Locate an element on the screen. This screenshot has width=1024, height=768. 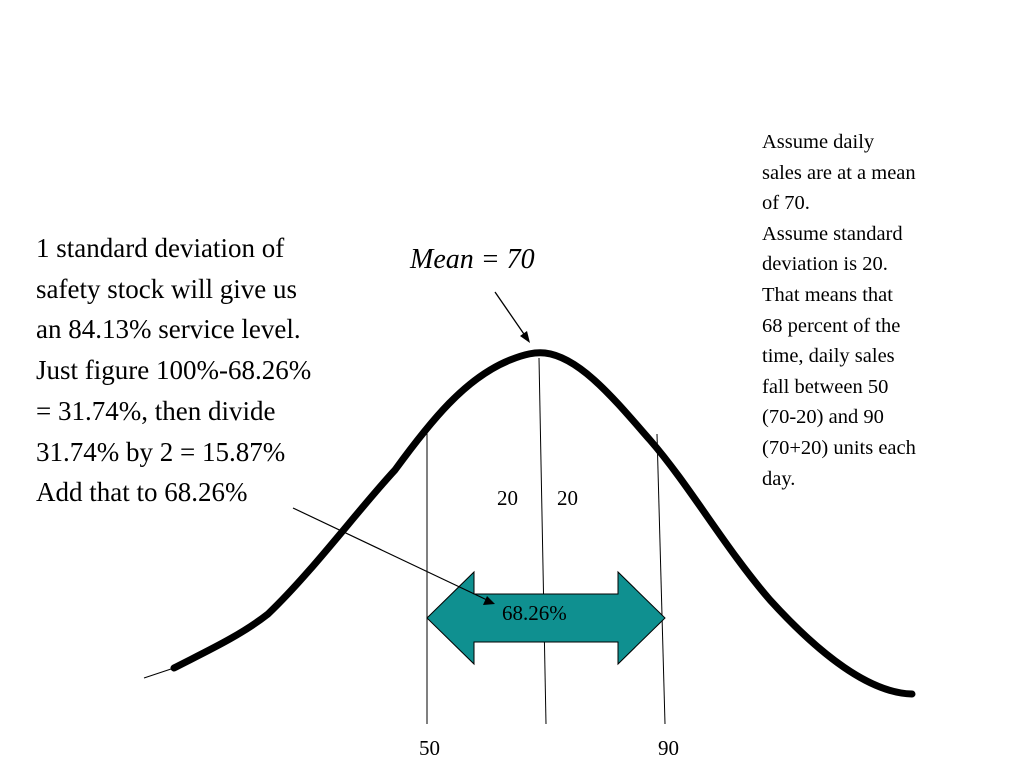
explanation-line: = 31.74%, then divide is located at coordinates (156, 410).